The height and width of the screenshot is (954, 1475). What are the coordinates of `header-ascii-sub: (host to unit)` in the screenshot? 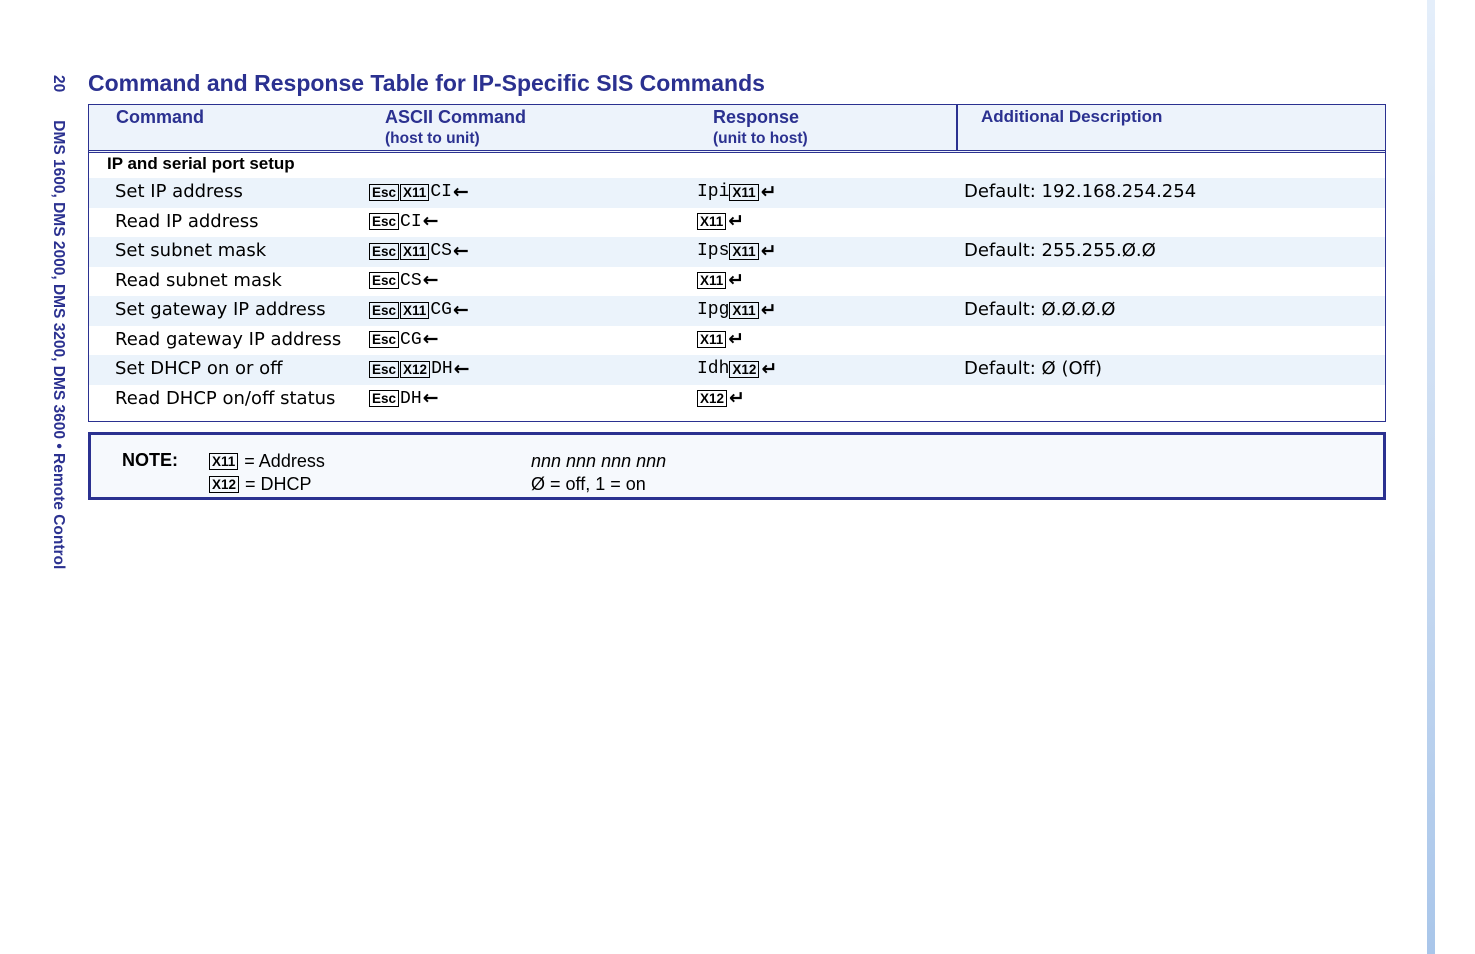 It's located at (432, 138).